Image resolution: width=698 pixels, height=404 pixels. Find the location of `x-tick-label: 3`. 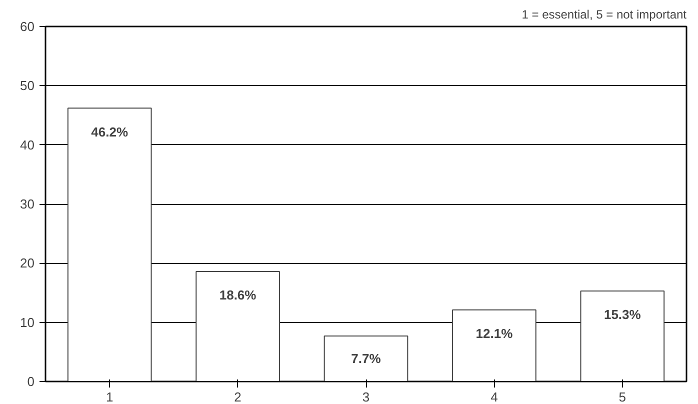

x-tick-label: 3 is located at coordinates (366, 397).